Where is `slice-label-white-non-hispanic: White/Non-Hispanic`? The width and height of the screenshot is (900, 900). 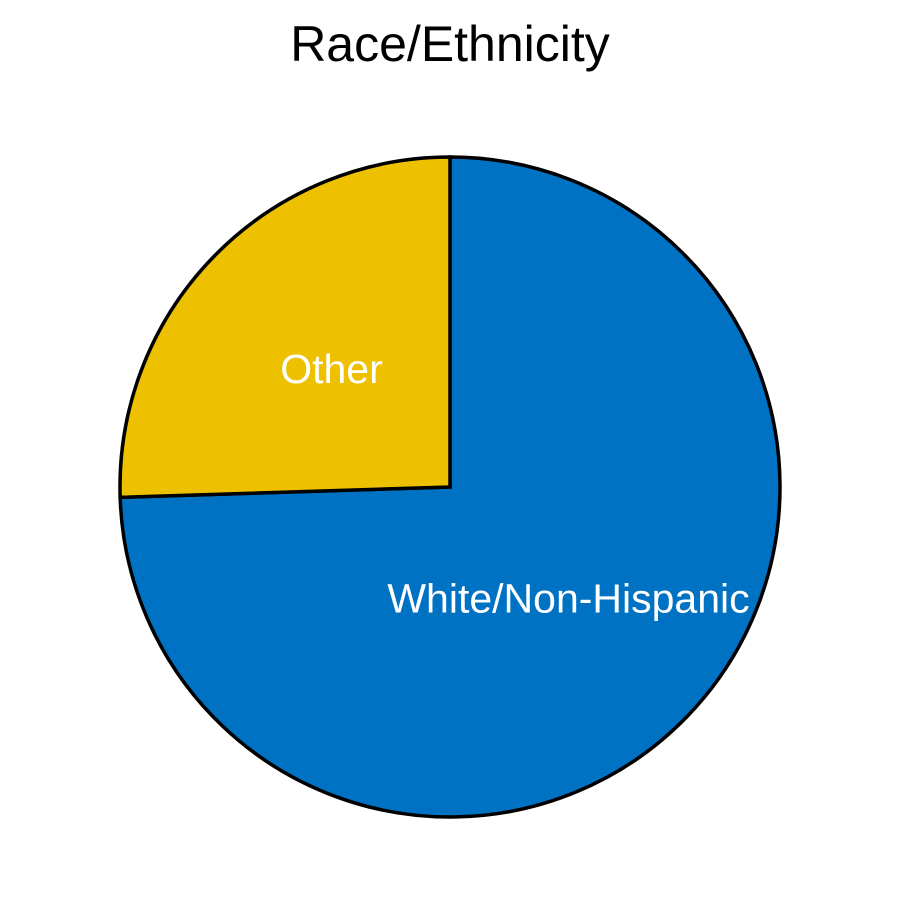
slice-label-white-non-hispanic: White/Non-Hispanic is located at coordinates (568, 599).